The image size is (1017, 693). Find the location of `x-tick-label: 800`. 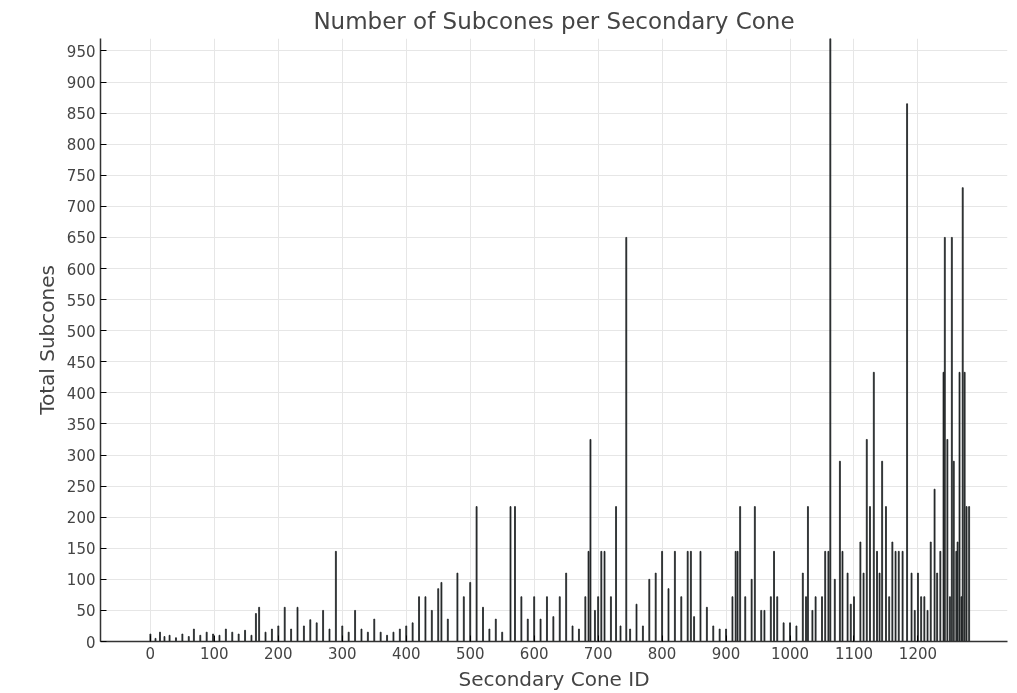

x-tick-label: 800 is located at coordinates (662, 653).